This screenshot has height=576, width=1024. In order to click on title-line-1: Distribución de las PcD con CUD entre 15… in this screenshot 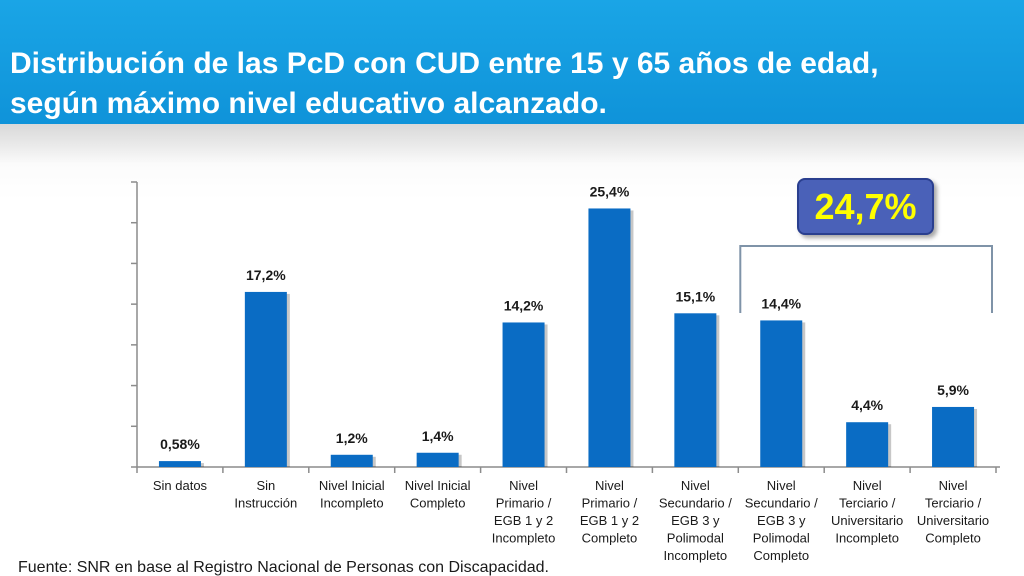, I will do `click(444, 63)`.